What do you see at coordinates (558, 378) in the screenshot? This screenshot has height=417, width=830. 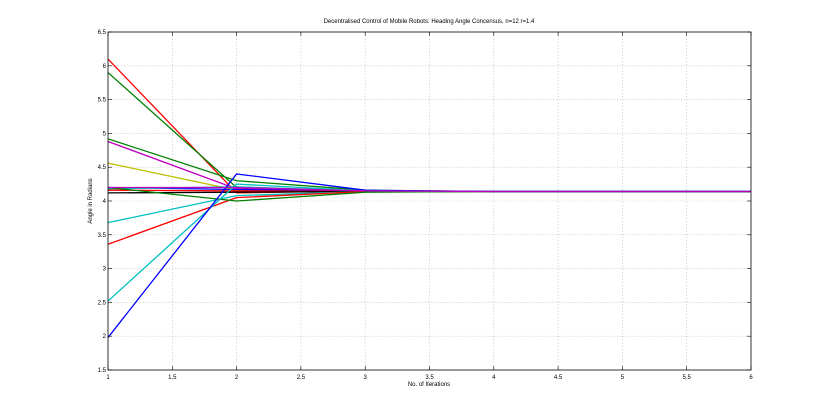 I see `x-tick-label: 4.5` at bounding box center [558, 378].